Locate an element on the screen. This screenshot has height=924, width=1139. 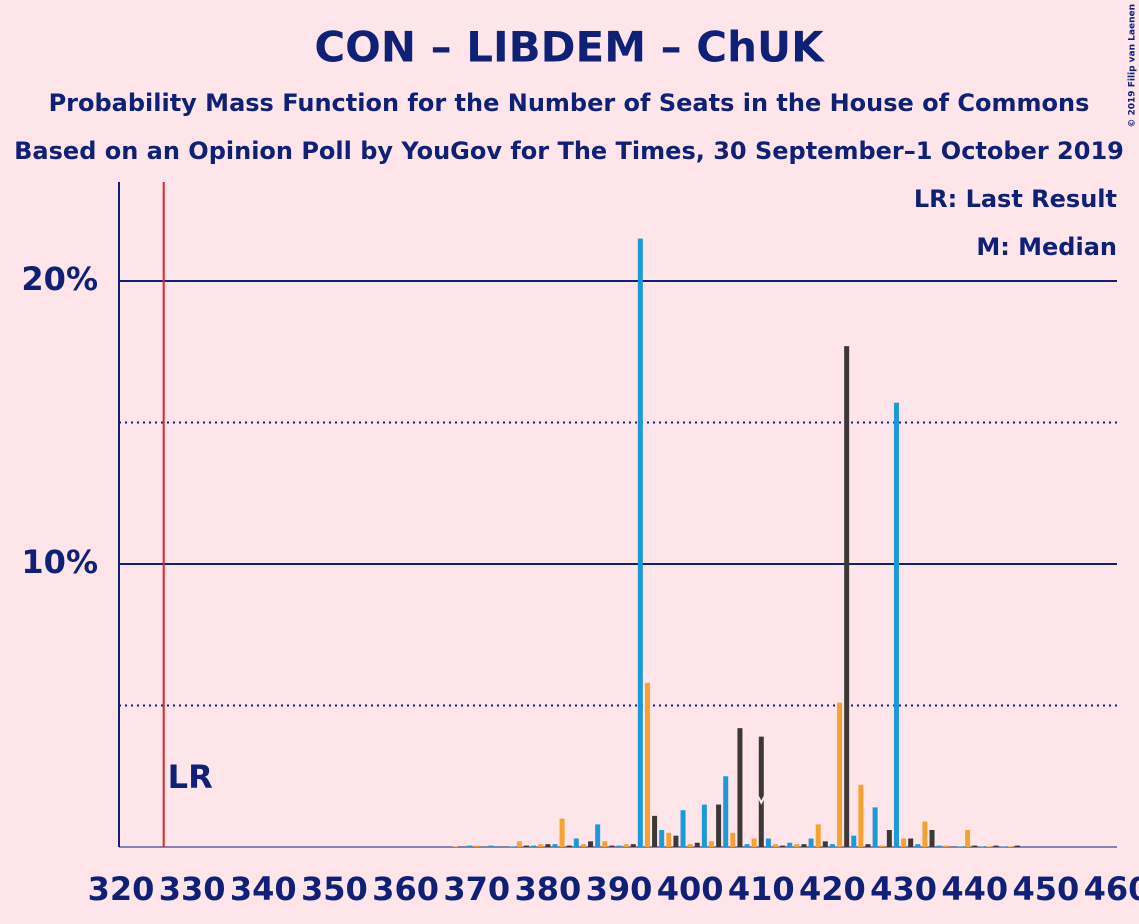
x-tick-label: 400 is located at coordinates (690, 889).